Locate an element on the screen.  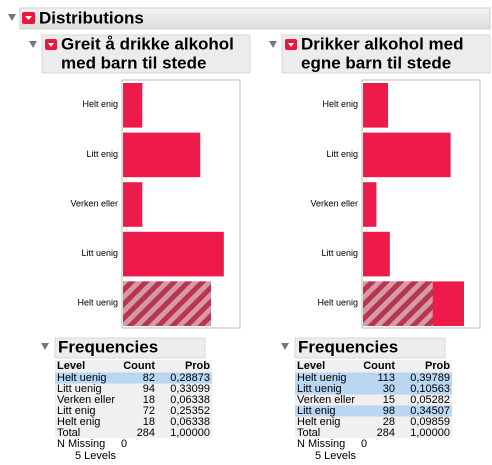
cell: 0,33099 is located at coordinates (190, 389).